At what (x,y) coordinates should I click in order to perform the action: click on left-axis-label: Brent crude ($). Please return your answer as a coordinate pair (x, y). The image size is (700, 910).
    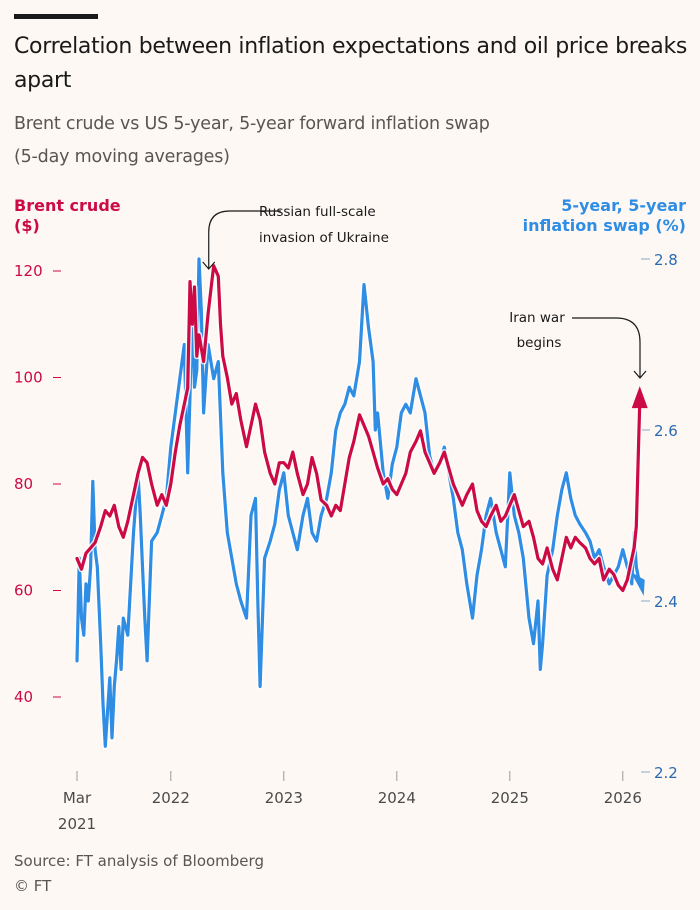
    Looking at the image, I should click on (67, 216).